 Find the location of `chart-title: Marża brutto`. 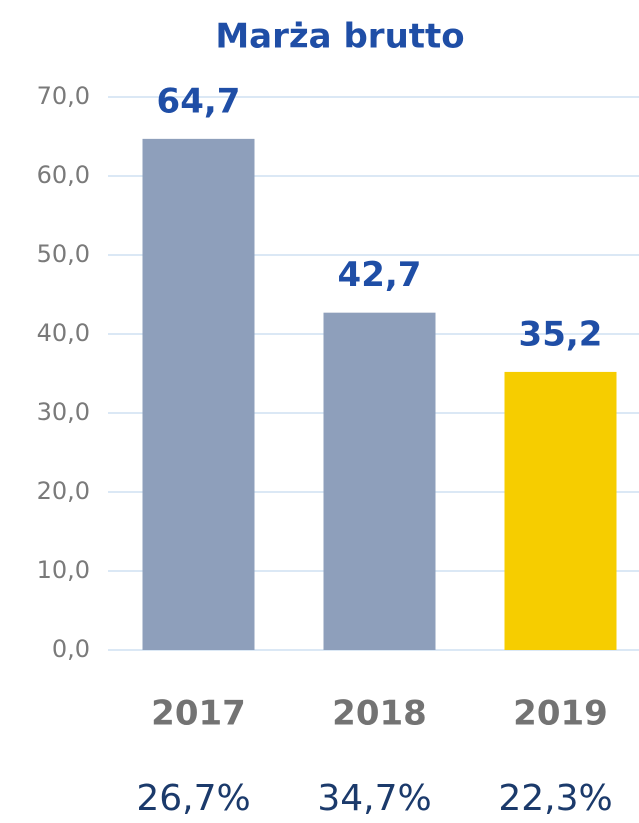

chart-title: Marża brutto is located at coordinates (339, 37).